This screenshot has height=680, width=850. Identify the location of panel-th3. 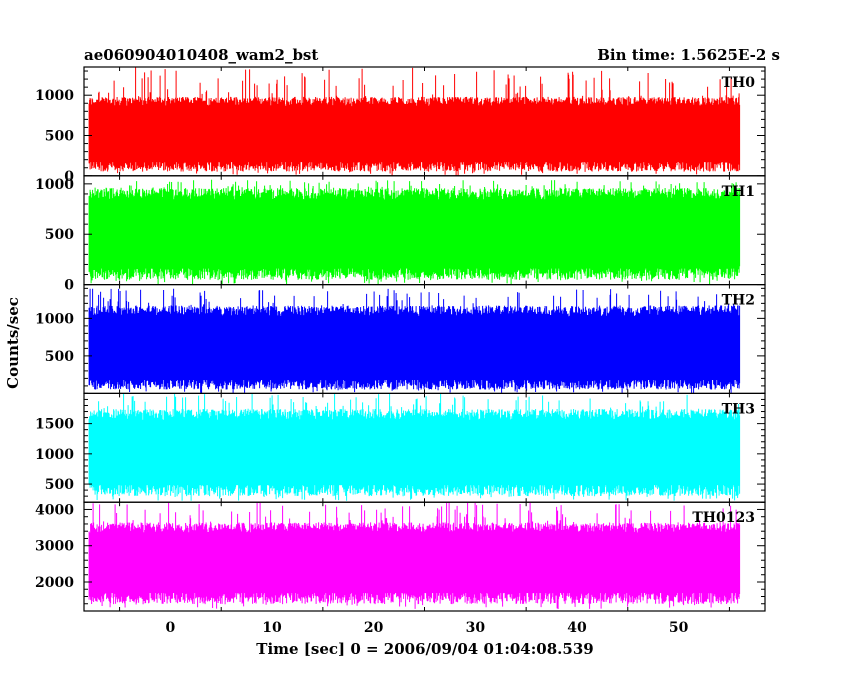
(414, 447).